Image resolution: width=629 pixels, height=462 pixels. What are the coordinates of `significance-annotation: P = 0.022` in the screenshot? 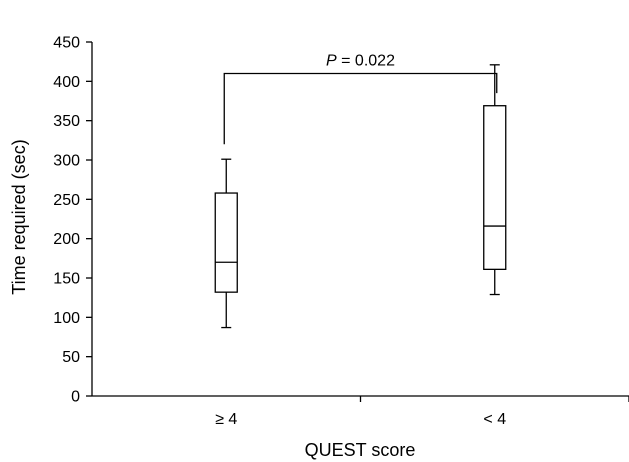 It's located at (360, 98).